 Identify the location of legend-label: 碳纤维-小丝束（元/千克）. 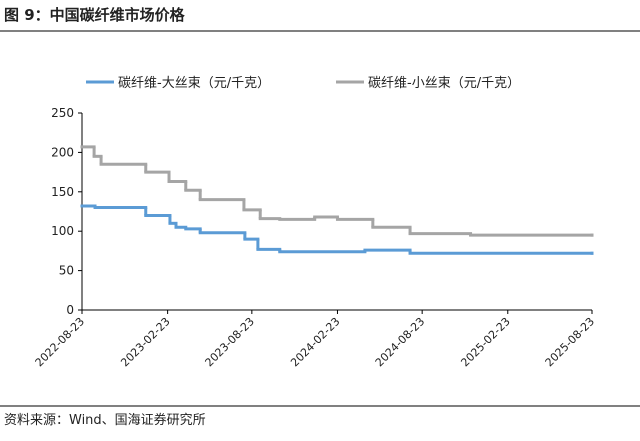
(444, 83).